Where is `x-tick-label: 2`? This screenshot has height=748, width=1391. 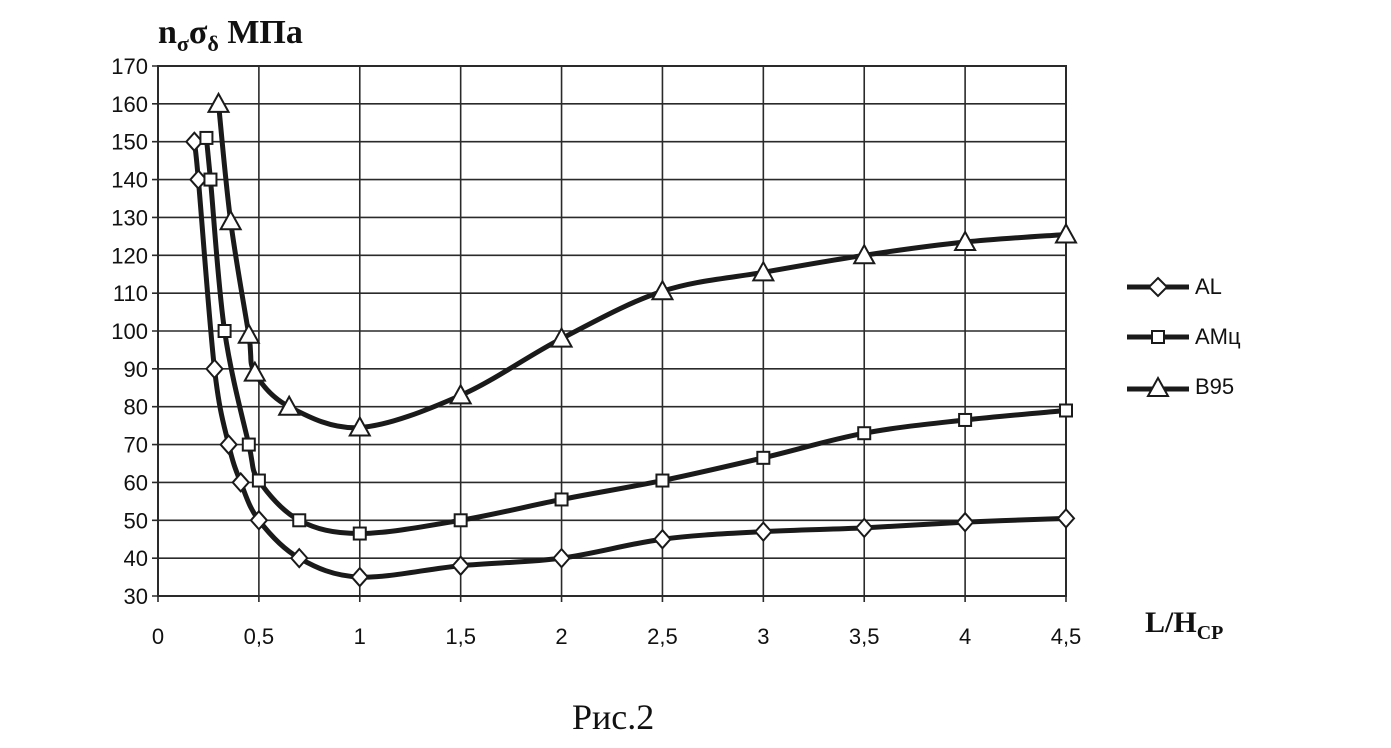
x-tick-label: 2 is located at coordinates (561, 636).